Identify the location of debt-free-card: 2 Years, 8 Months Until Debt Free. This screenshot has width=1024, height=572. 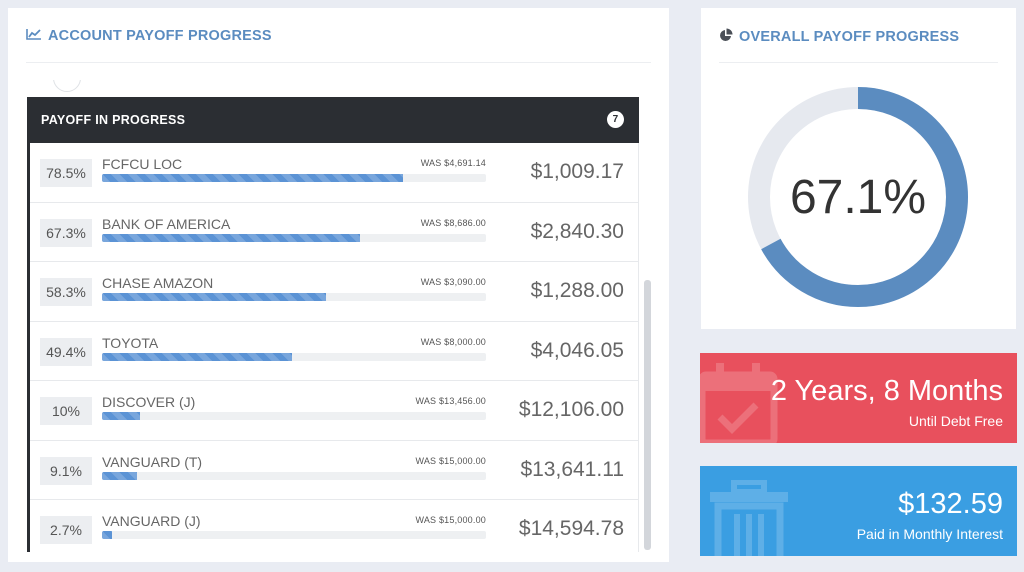
(858, 398).